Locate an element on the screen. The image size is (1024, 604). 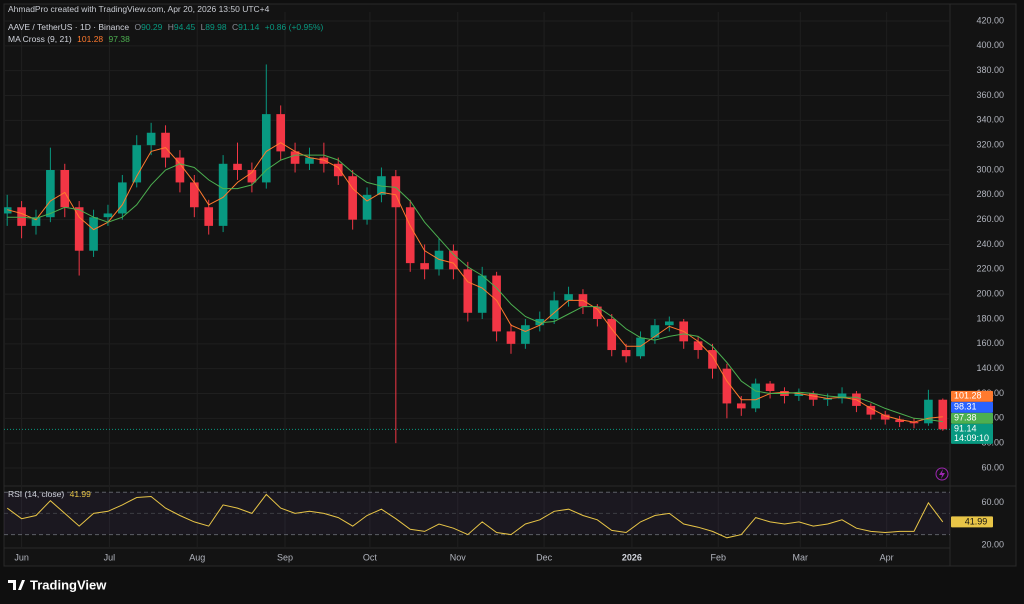
ohlc-value: 94.45 is located at coordinates (184, 27).